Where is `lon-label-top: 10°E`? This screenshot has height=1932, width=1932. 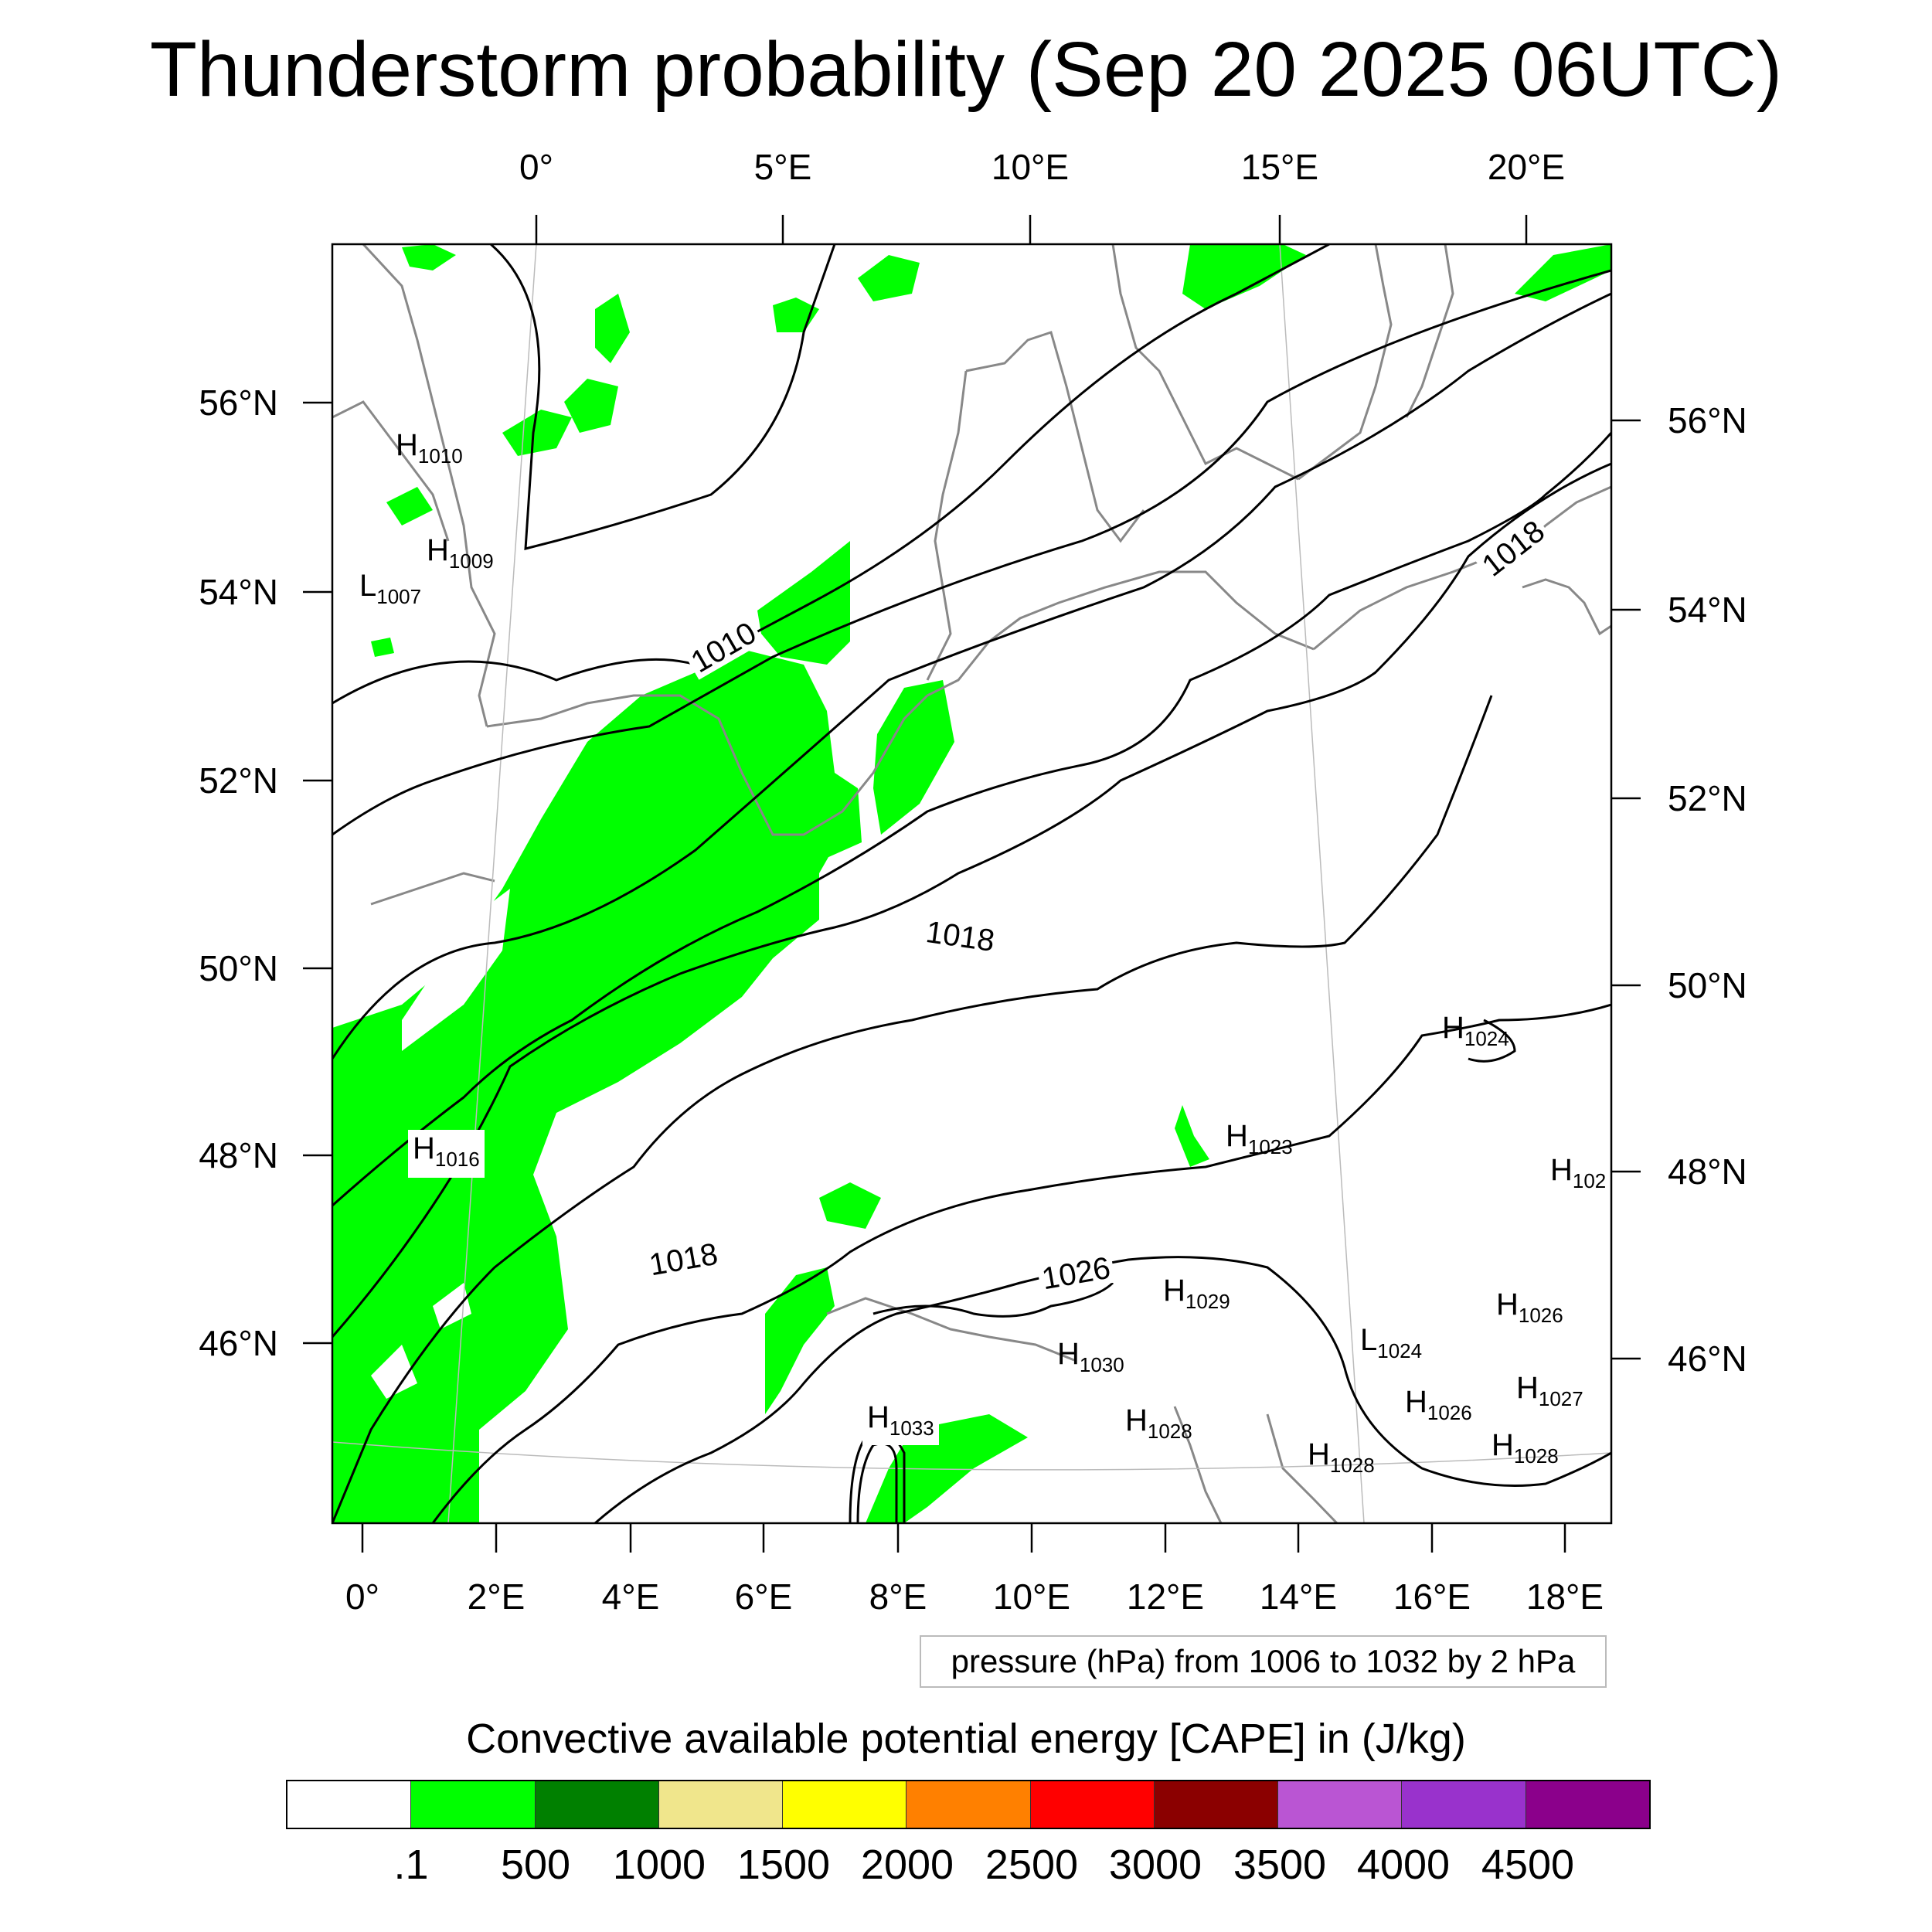 lon-label-top: 10°E is located at coordinates (1030, 167).